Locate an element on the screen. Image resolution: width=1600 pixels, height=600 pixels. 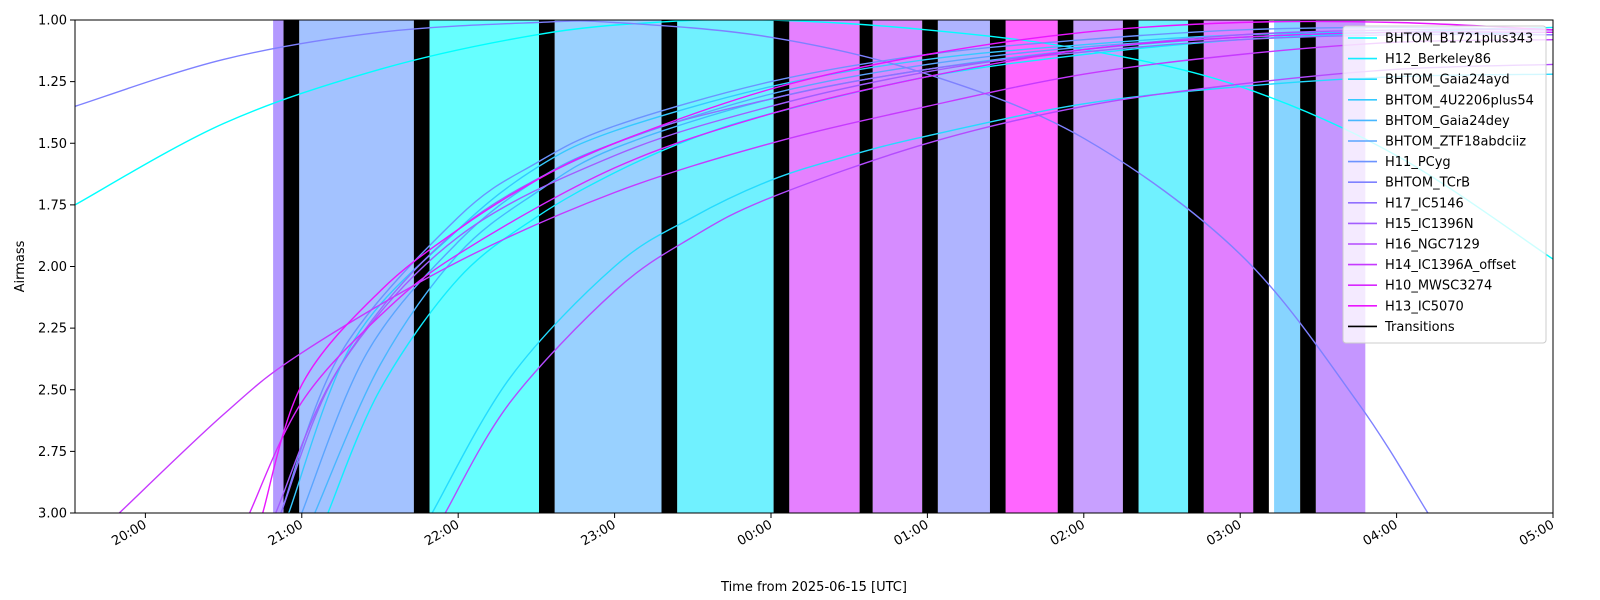
legend-entry-10: H16_NGC7129 is located at coordinates (1432, 245).